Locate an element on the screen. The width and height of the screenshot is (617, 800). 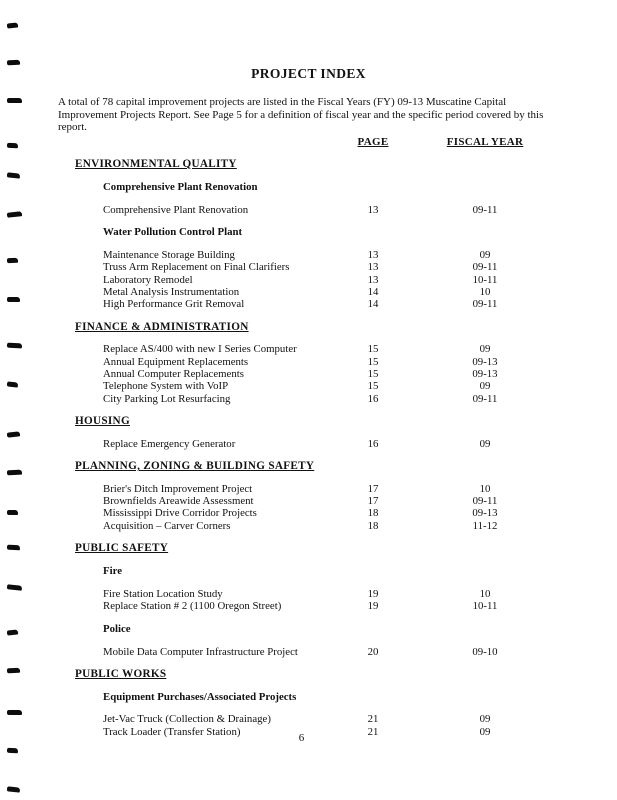
project-row: Brier's Ditch Improvement Project 17 10 is located at coordinates (310, 489).